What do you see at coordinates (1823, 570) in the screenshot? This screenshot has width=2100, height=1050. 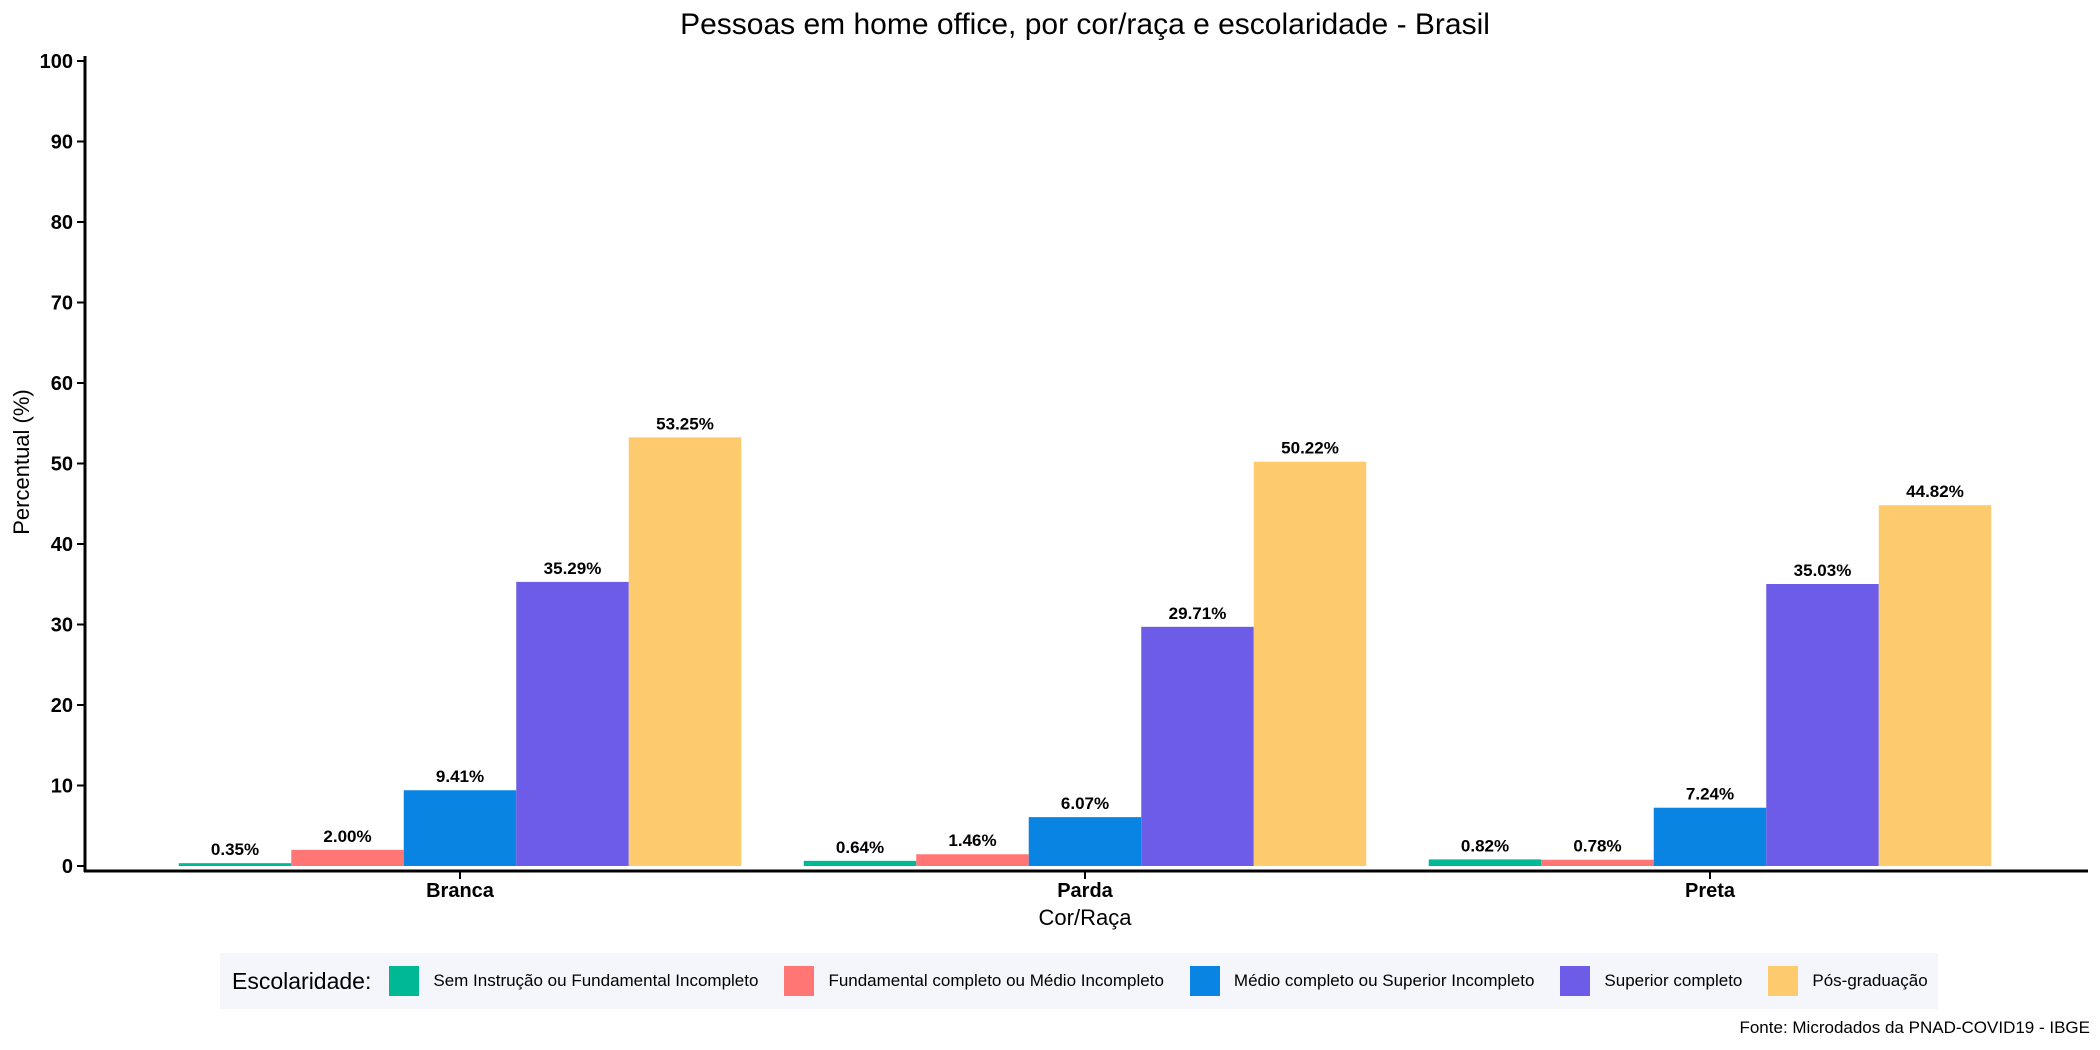 I see `data-label: 35.03%` at bounding box center [1823, 570].